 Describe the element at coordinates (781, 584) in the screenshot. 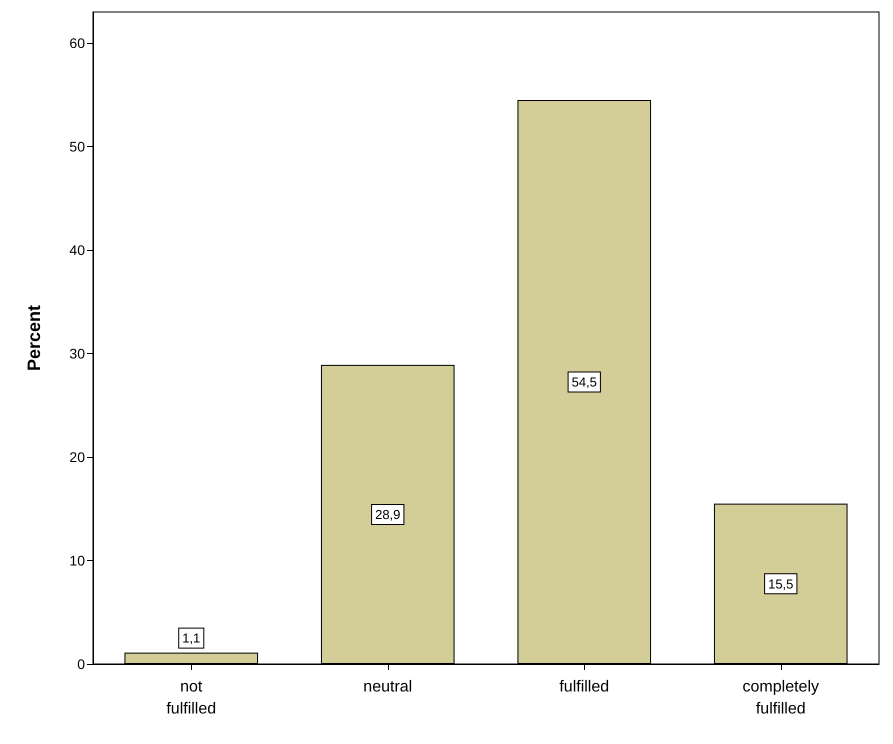

I see `data-label: 15,5` at that location.